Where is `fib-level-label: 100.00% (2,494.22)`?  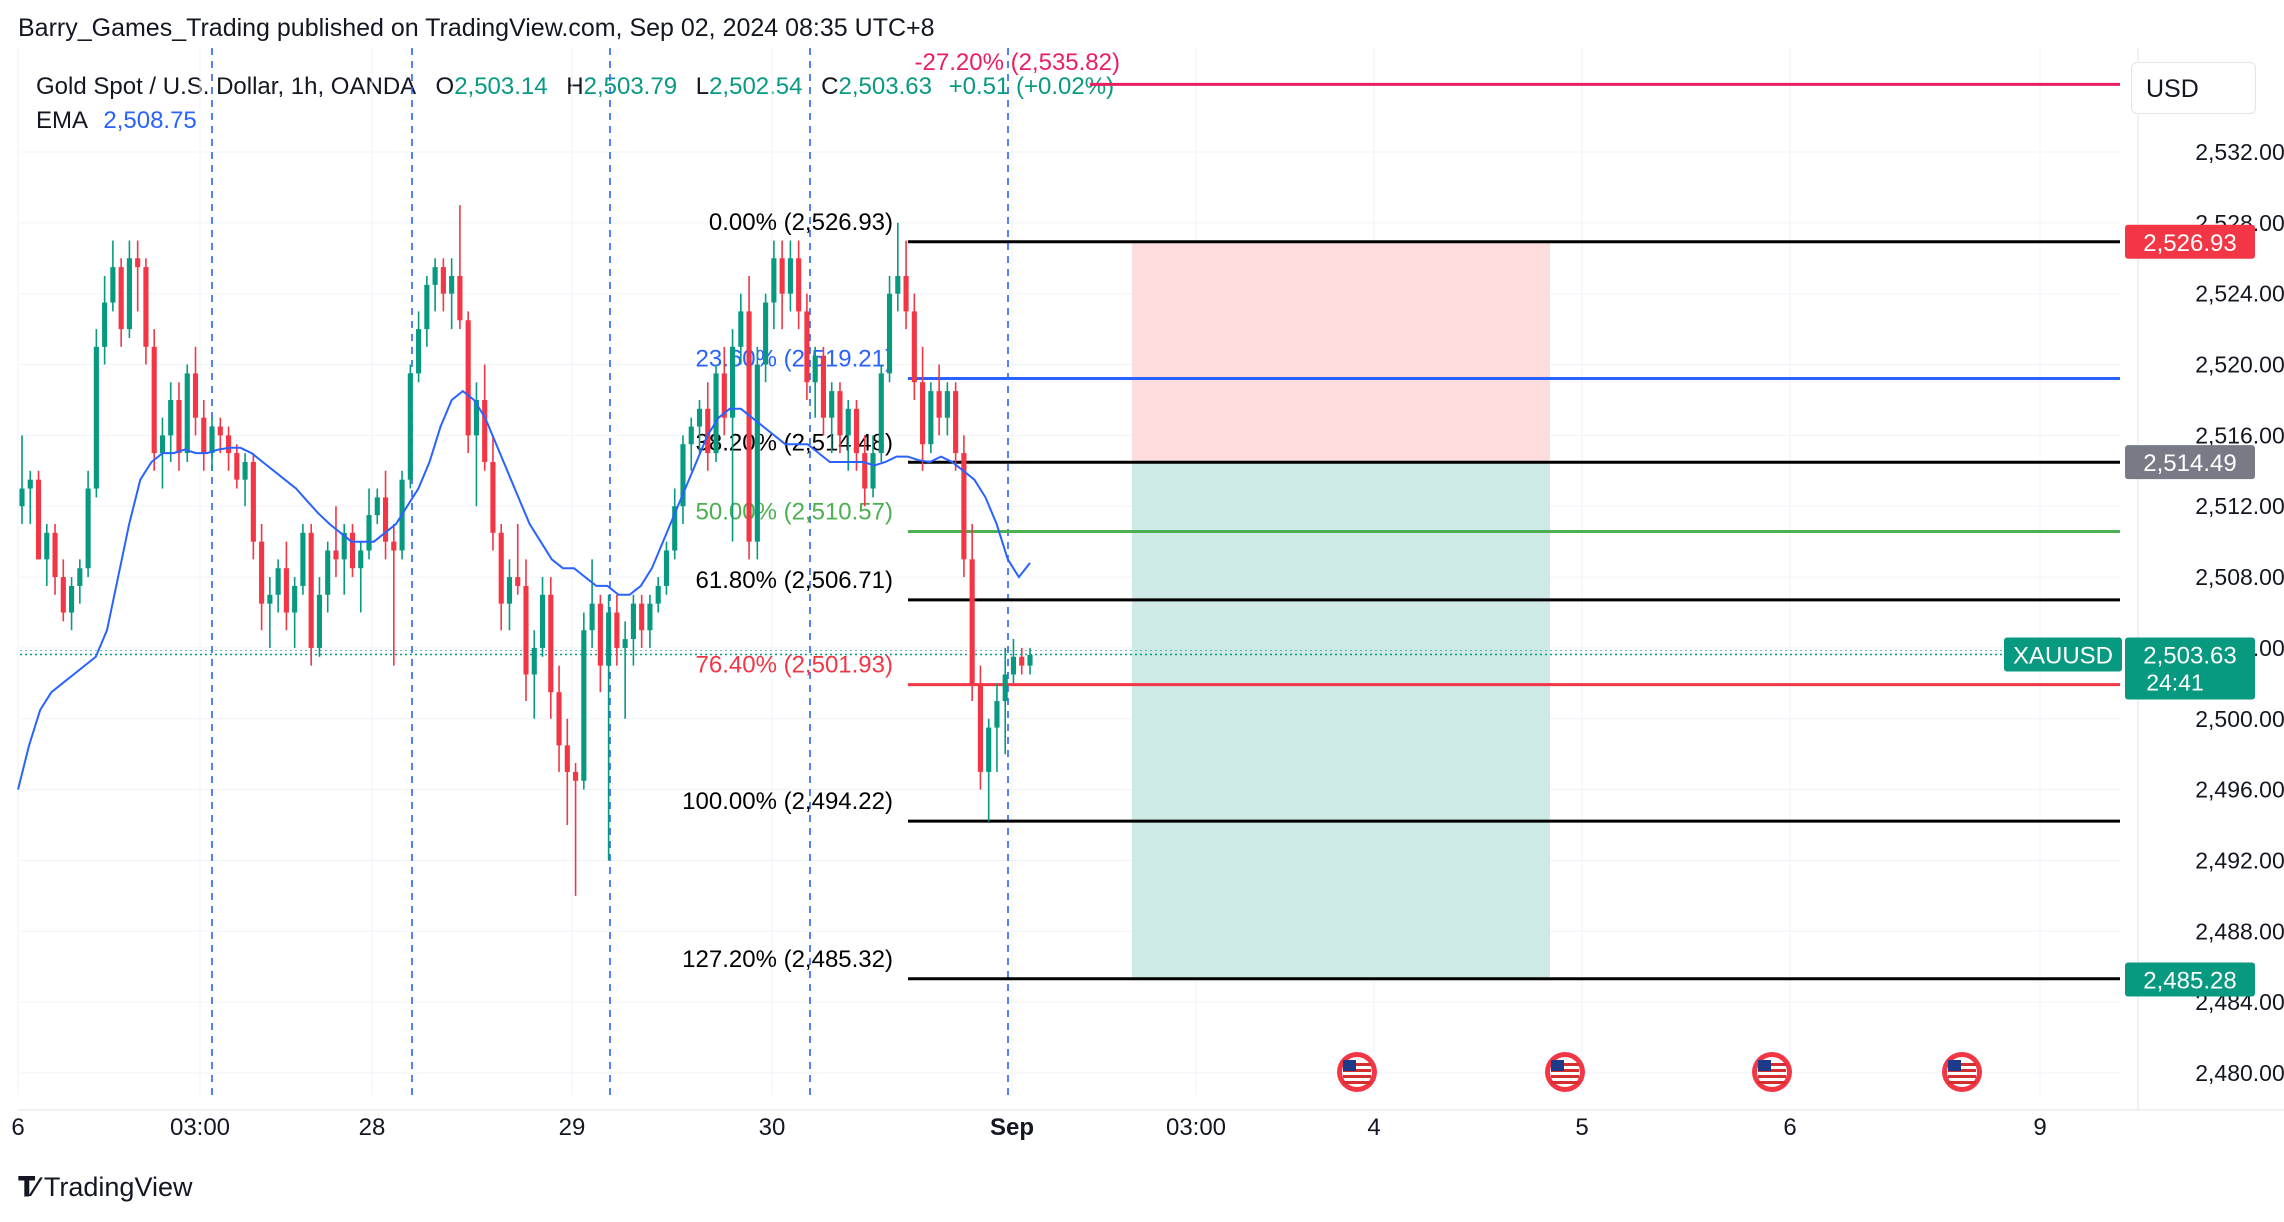 fib-level-label: 100.00% (2,494.22) is located at coordinates (787, 801).